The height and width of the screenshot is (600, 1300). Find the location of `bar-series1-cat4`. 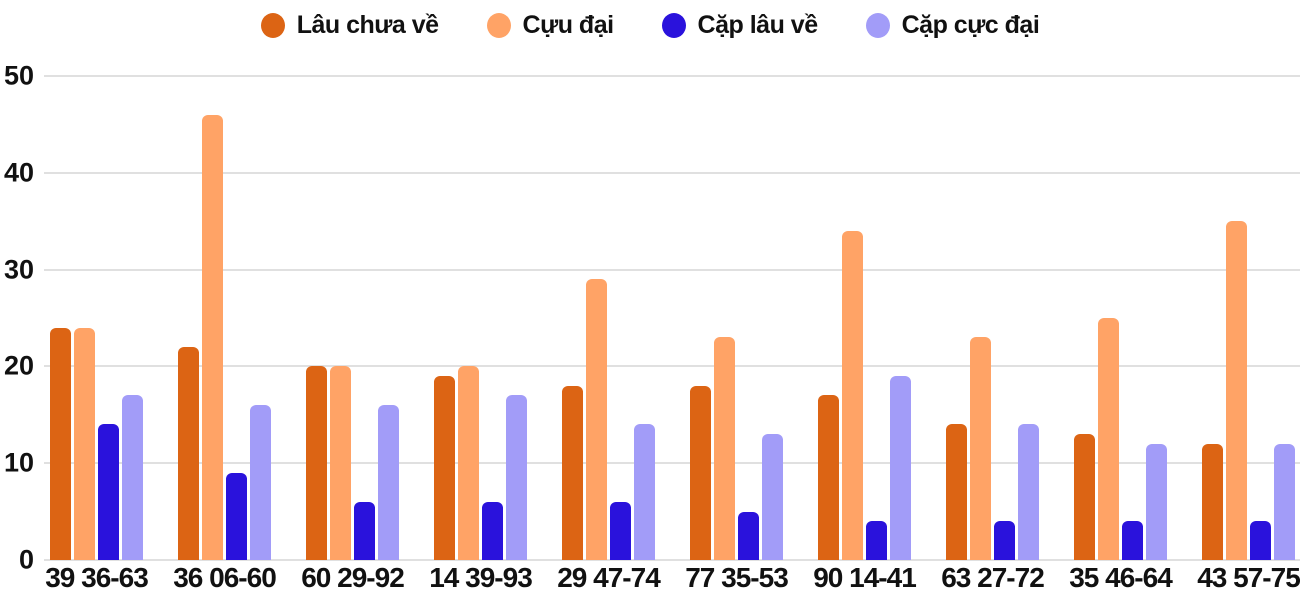

bar-series1-cat4 is located at coordinates (596, 419).